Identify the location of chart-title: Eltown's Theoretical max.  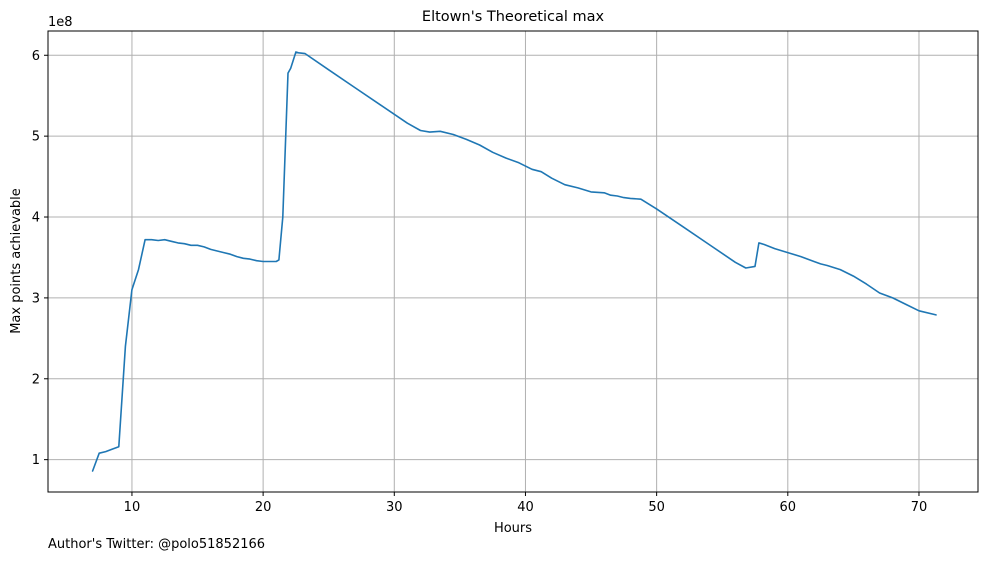
(513, 17).